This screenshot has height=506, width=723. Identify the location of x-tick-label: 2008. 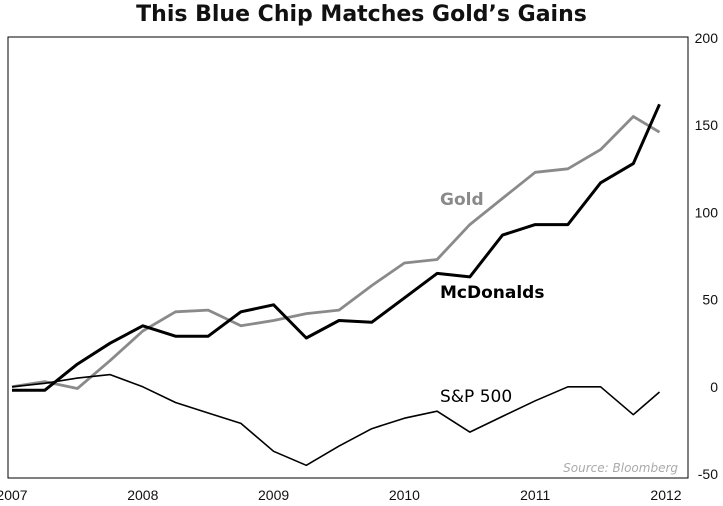
(142, 495).